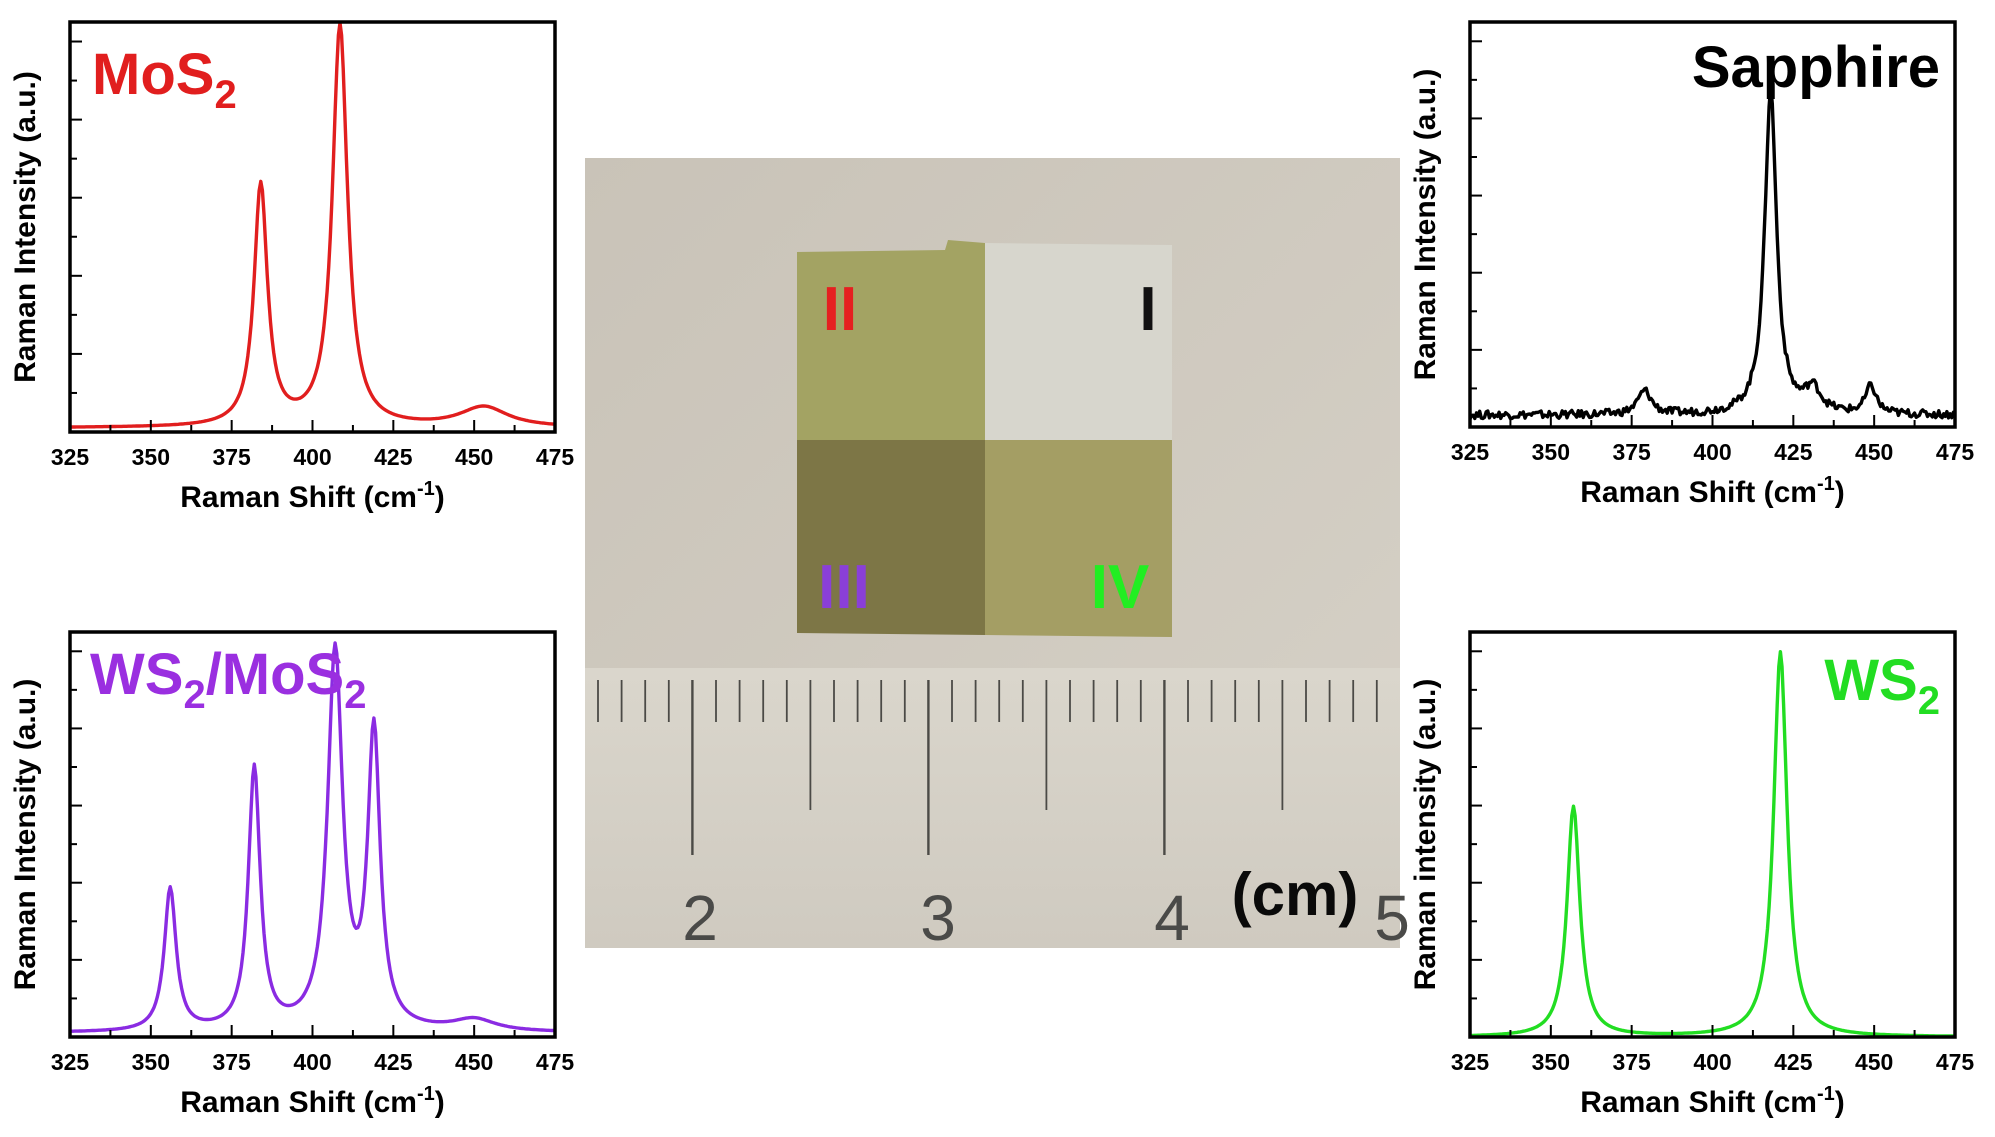  I want to click on ruler, so click(992, 808).